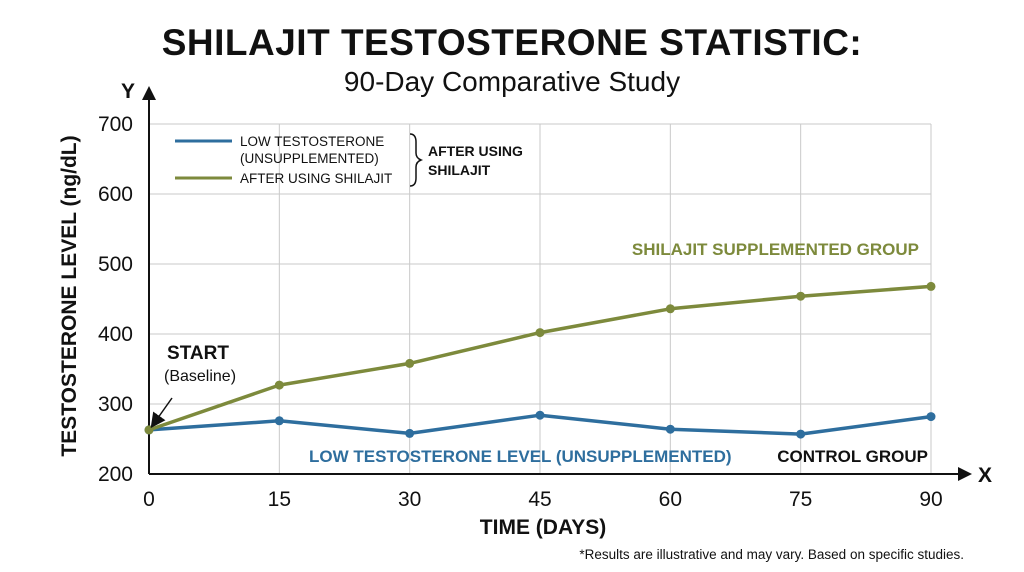 Image resolution: width=1024 pixels, height=572 pixels. Describe the element at coordinates (800, 499) in the screenshot. I see `x-tick-label: 75` at that location.